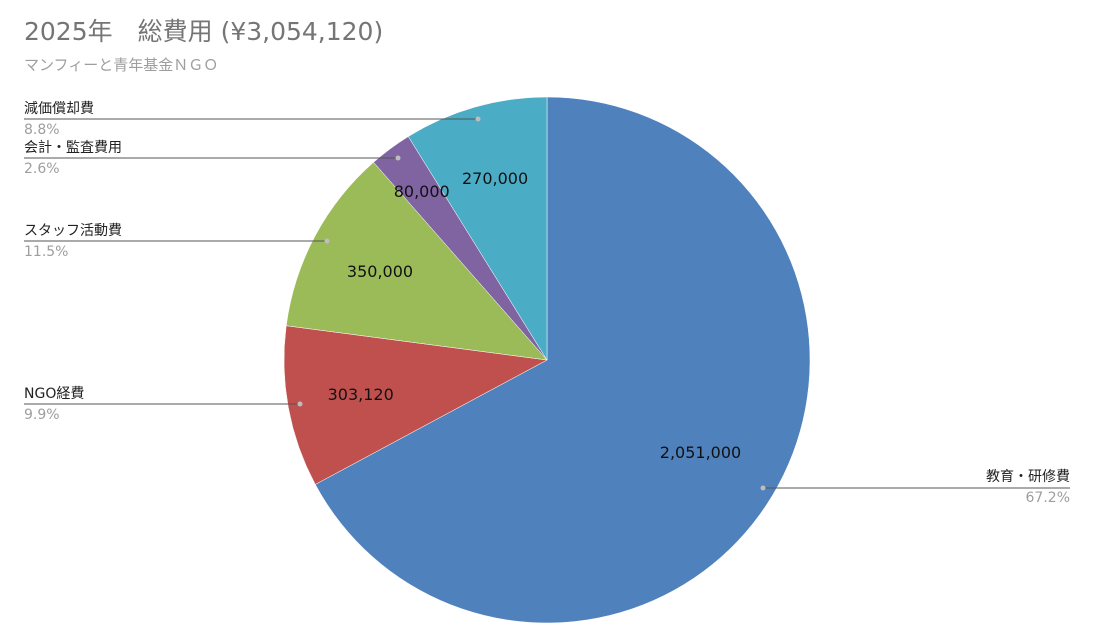  Describe the element at coordinates (42, 130) in the screenshot. I see `legend-percent-label: 8.8%` at that location.